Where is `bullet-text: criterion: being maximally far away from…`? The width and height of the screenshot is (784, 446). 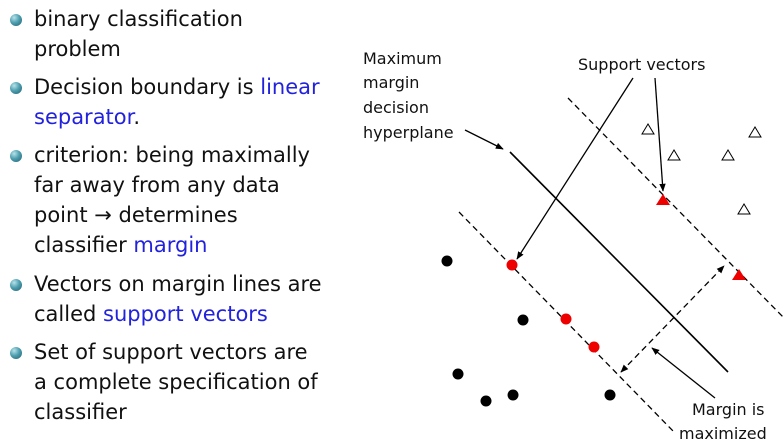
bullet-text: criterion: being maximally far away from… is located at coordinates (172, 200).